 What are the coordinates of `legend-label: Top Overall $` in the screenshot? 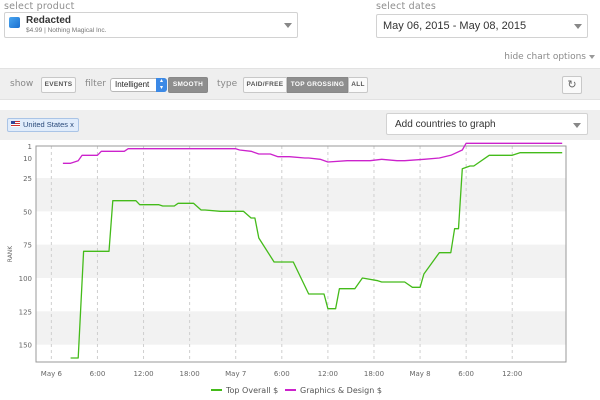 It's located at (252, 390).